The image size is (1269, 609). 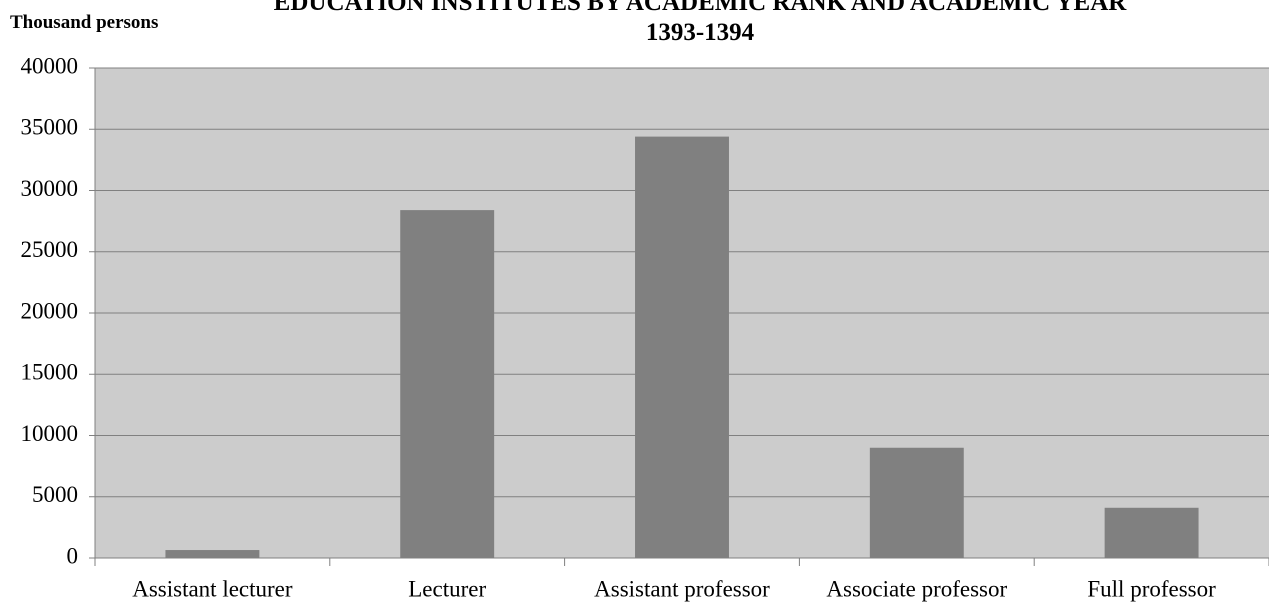 I want to click on y-tick-label: 20000, so click(x=50, y=310).